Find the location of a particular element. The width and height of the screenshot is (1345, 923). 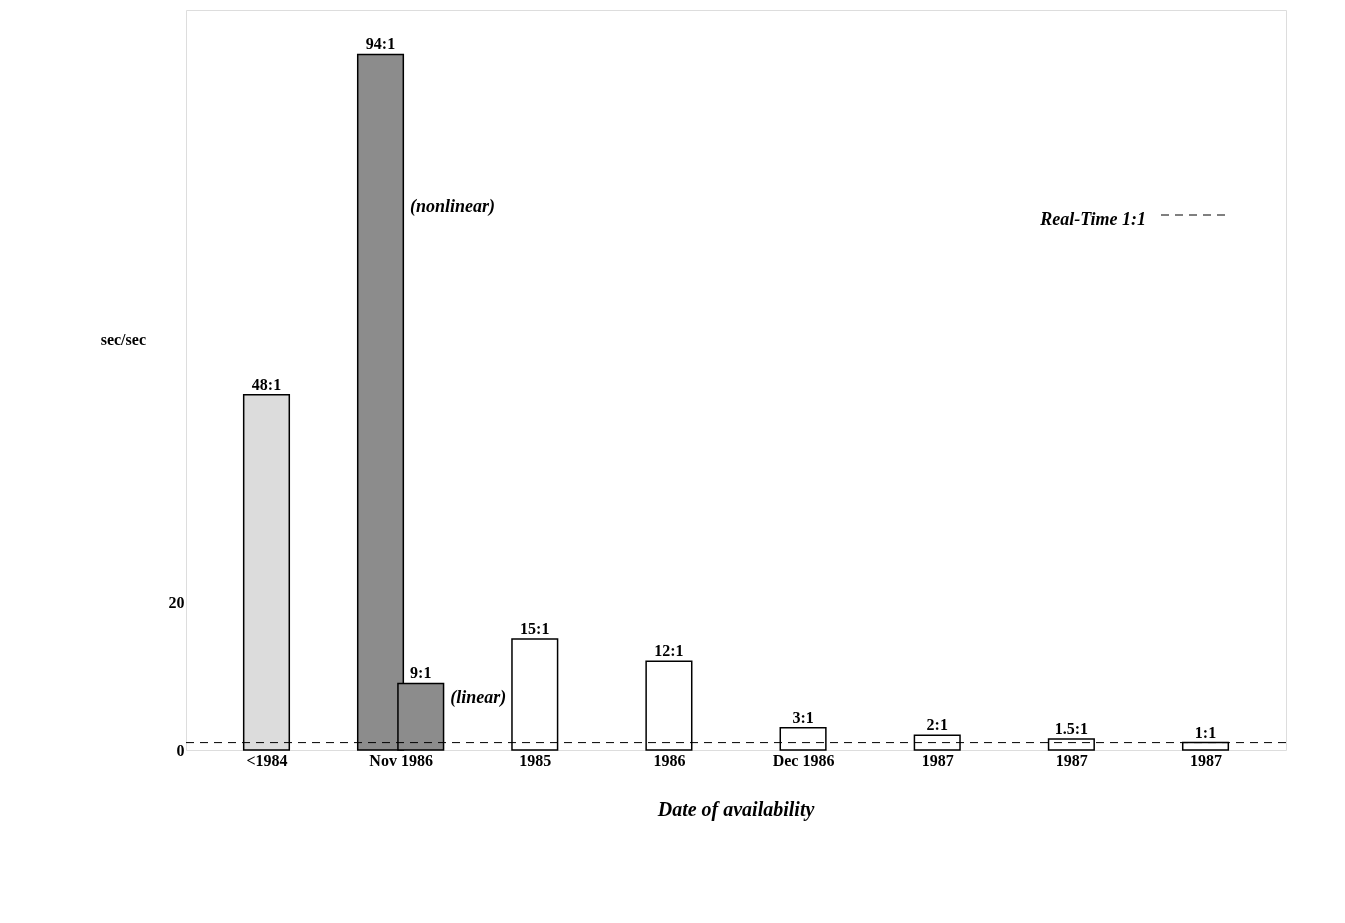

data-label: 15:1 is located at coordinates (535, 628).